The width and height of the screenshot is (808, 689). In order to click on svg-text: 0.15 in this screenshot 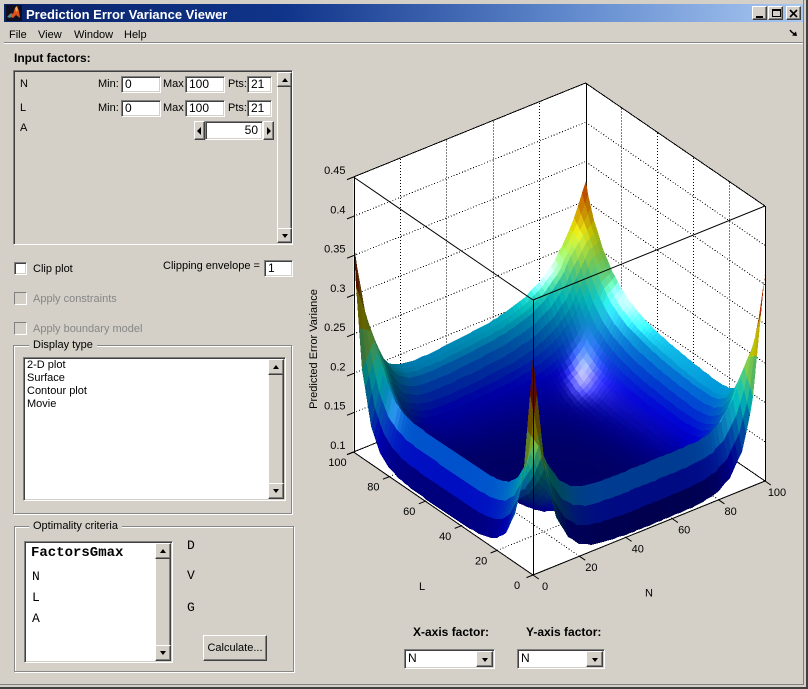, I will do `click(334, 407)`.